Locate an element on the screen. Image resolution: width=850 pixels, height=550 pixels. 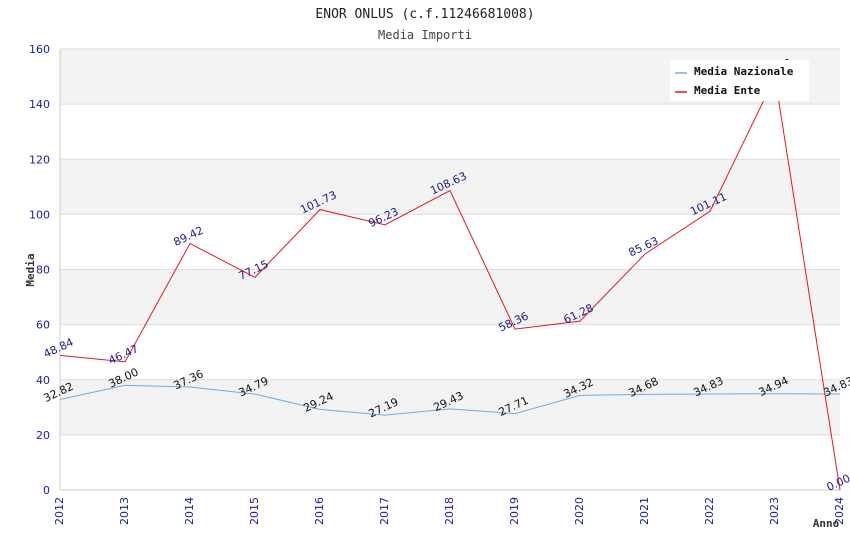
y-tick-label: 20 is located at coordinates (43, 435).